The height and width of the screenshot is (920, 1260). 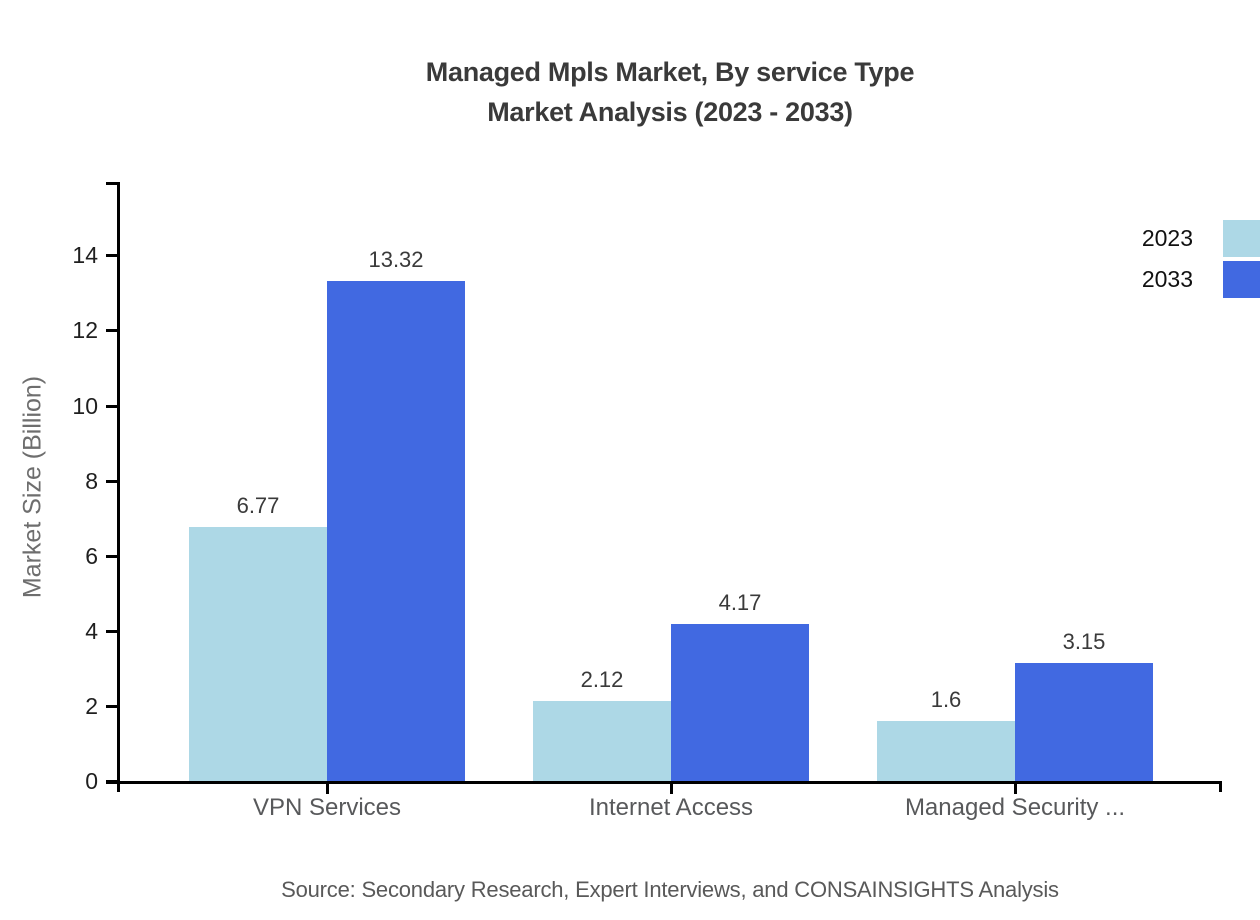 What do you see at coordinates (1167, 279) in the screenshot?
I see `legend-label-2033: 2033` at bounding box center [1167, 279].